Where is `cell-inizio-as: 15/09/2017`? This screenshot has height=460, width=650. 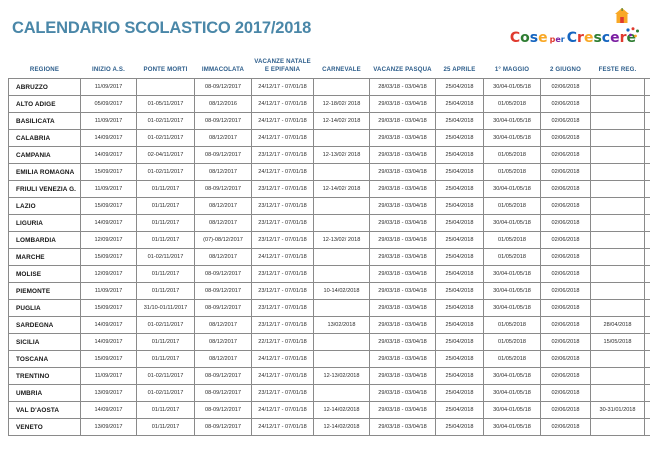
cell-inizio-as: 15/09/2017 is located at coordinates (108, 359).